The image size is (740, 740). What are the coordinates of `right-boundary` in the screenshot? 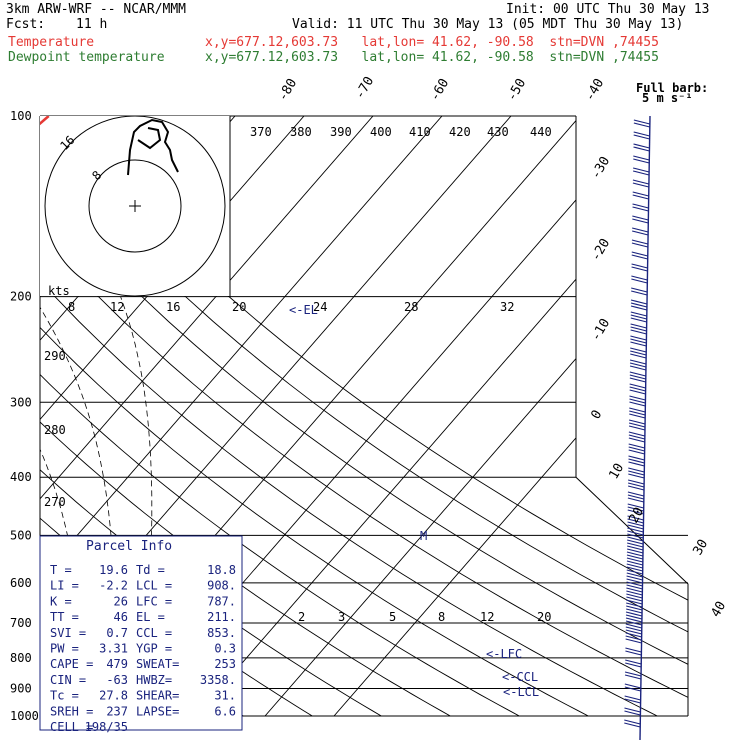 It's located at (632, 416).